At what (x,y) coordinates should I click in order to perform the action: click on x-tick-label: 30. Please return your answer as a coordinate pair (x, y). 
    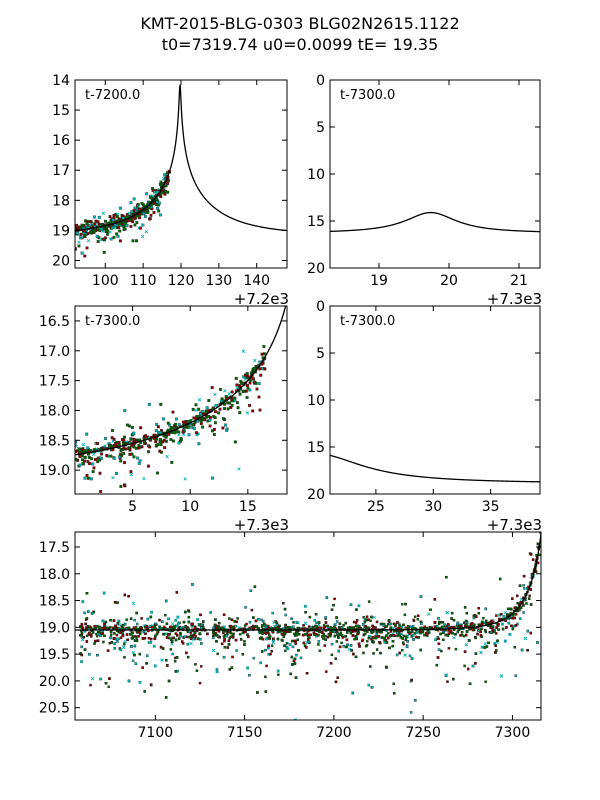
    Looking at the image, I should click on (433, 507).